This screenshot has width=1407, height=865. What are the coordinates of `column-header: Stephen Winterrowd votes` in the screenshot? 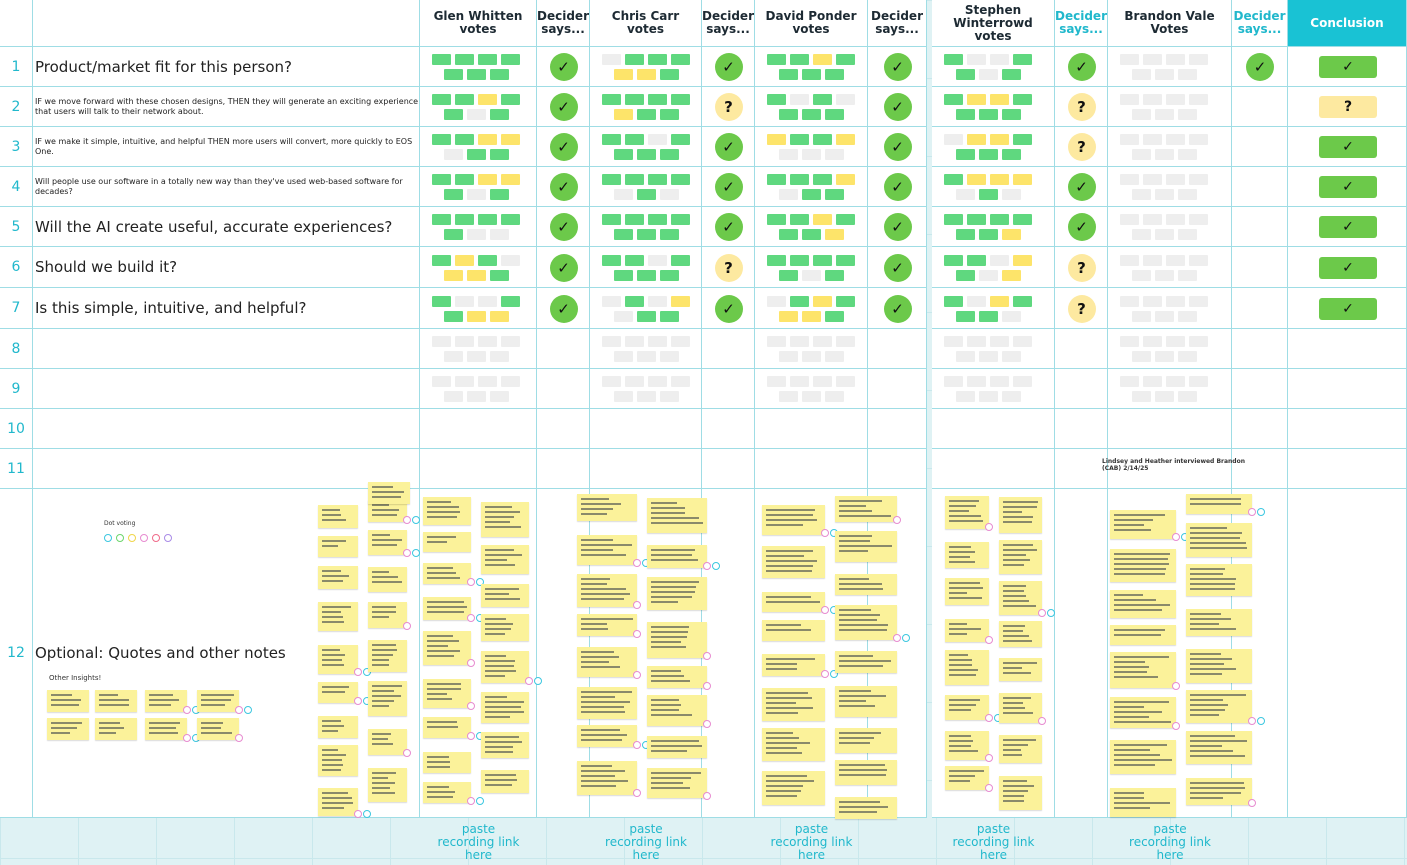 It's located at (993, 23).